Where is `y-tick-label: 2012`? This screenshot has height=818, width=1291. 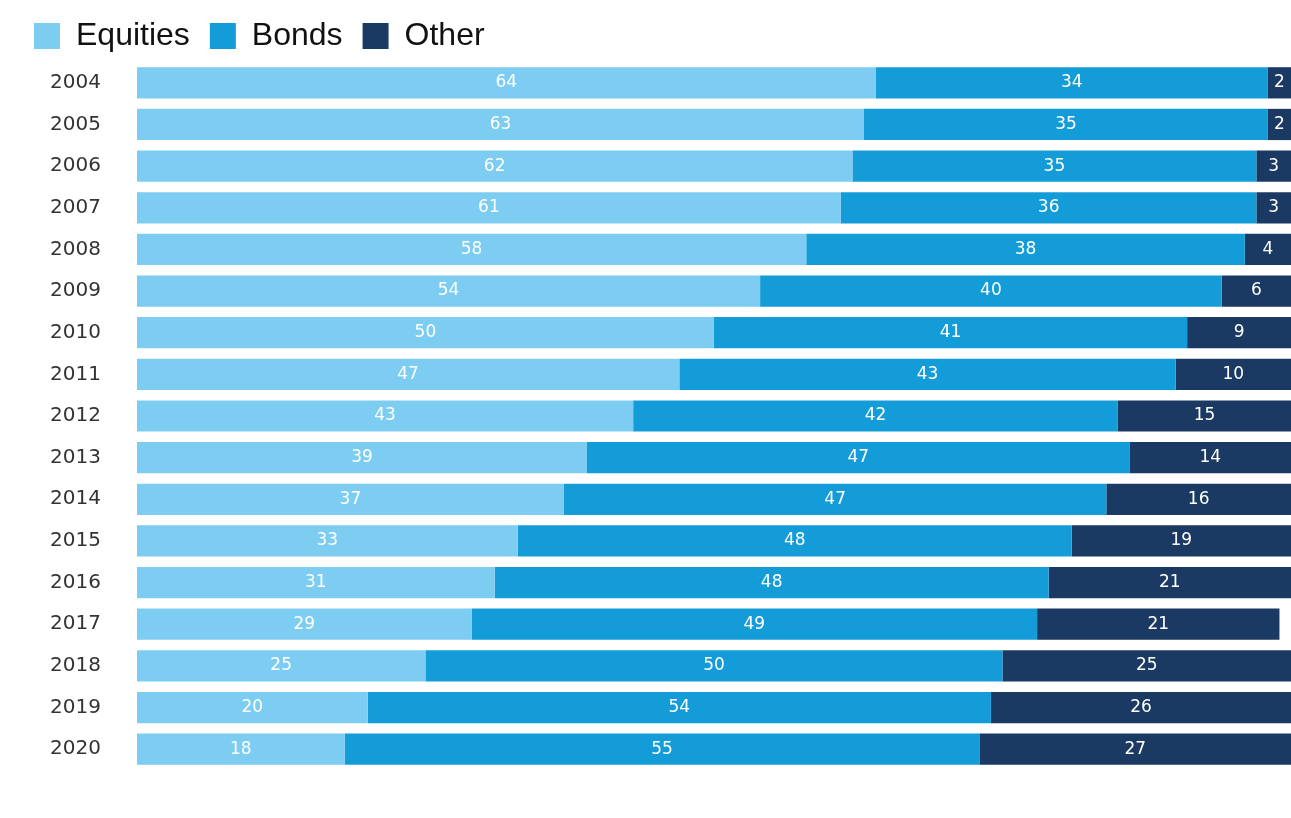
y-tick-label: 2012 is located at coordinates (75, 414).